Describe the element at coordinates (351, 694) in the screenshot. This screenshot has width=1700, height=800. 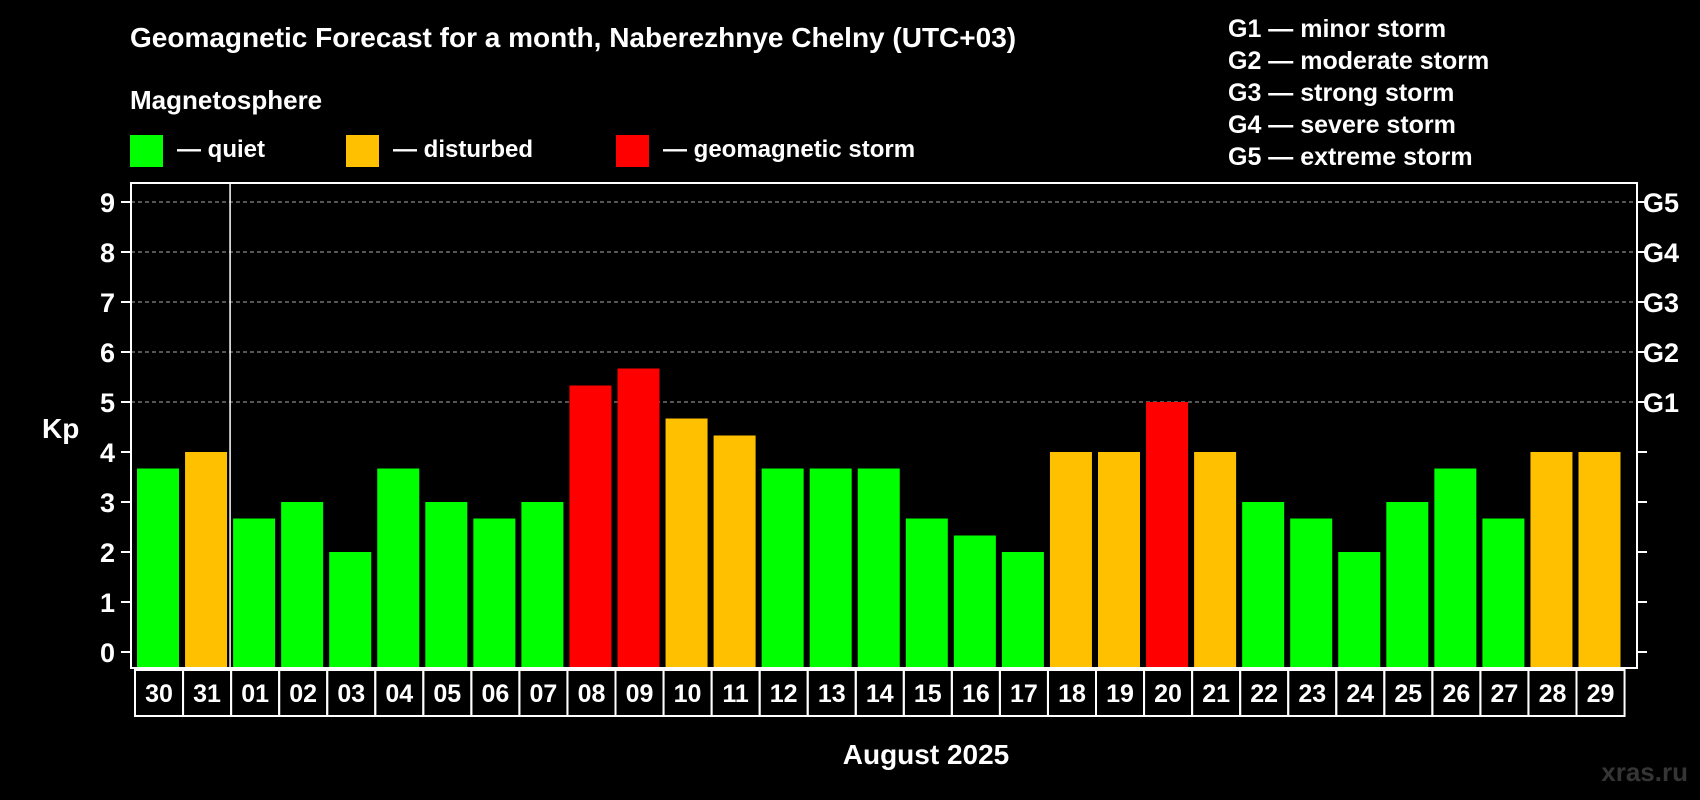
I see `x-tick-label: 03` at that location.